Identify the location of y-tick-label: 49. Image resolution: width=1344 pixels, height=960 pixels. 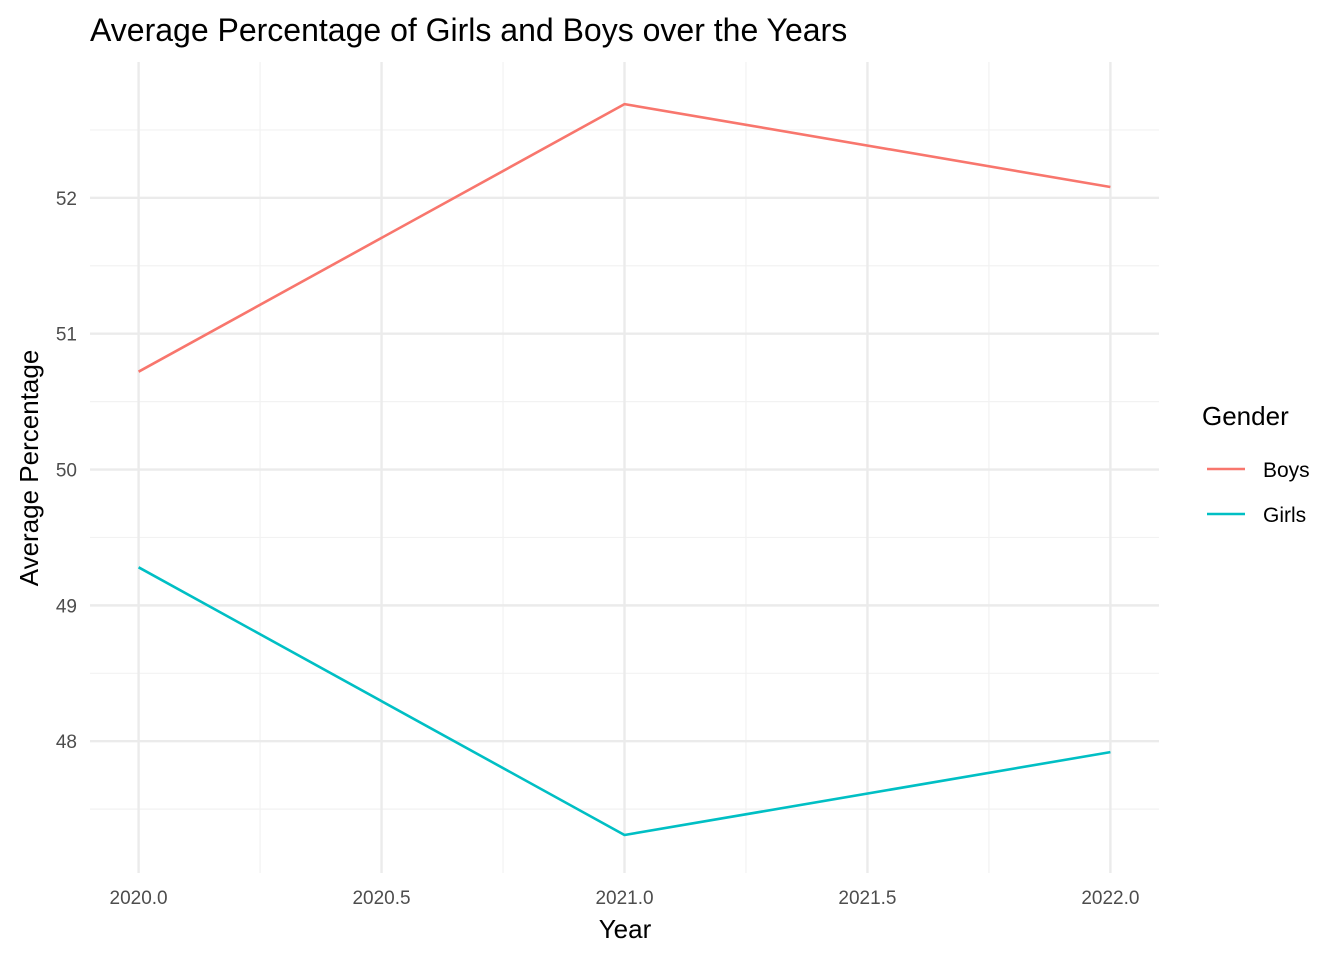
(66, 606).